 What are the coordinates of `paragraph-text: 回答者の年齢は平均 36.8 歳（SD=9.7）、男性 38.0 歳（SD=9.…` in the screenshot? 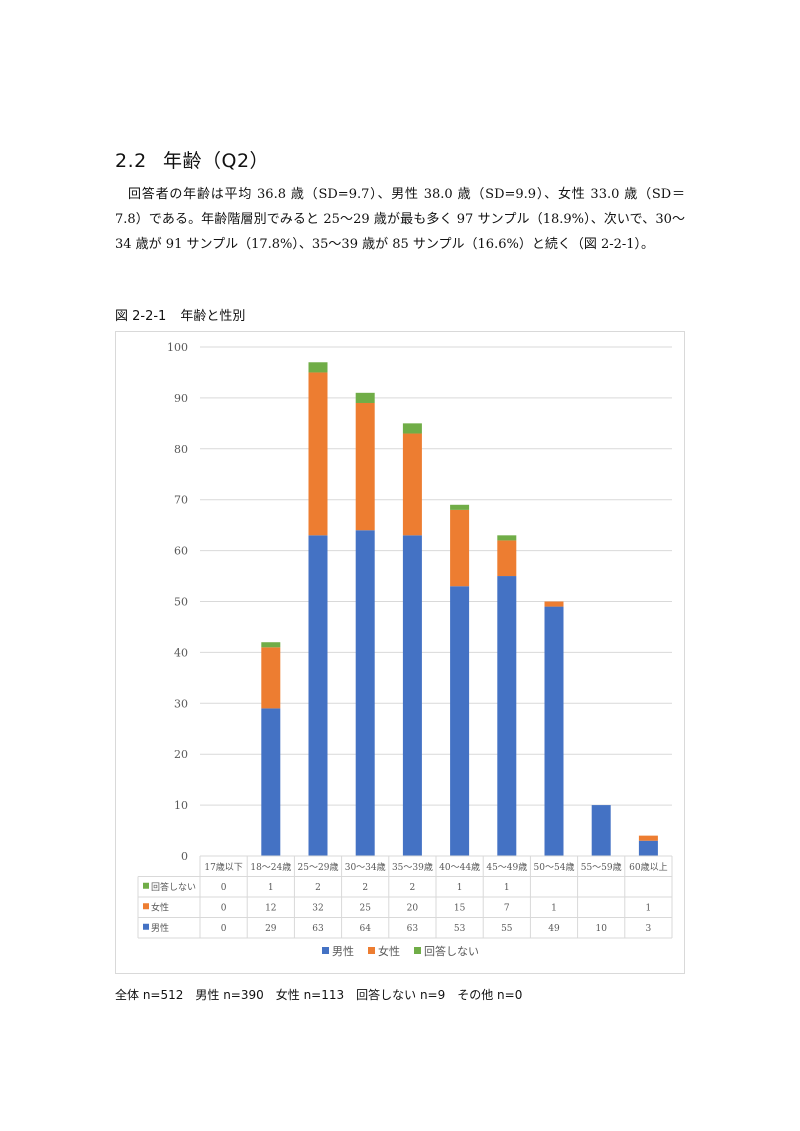 It's located at (400, 219).